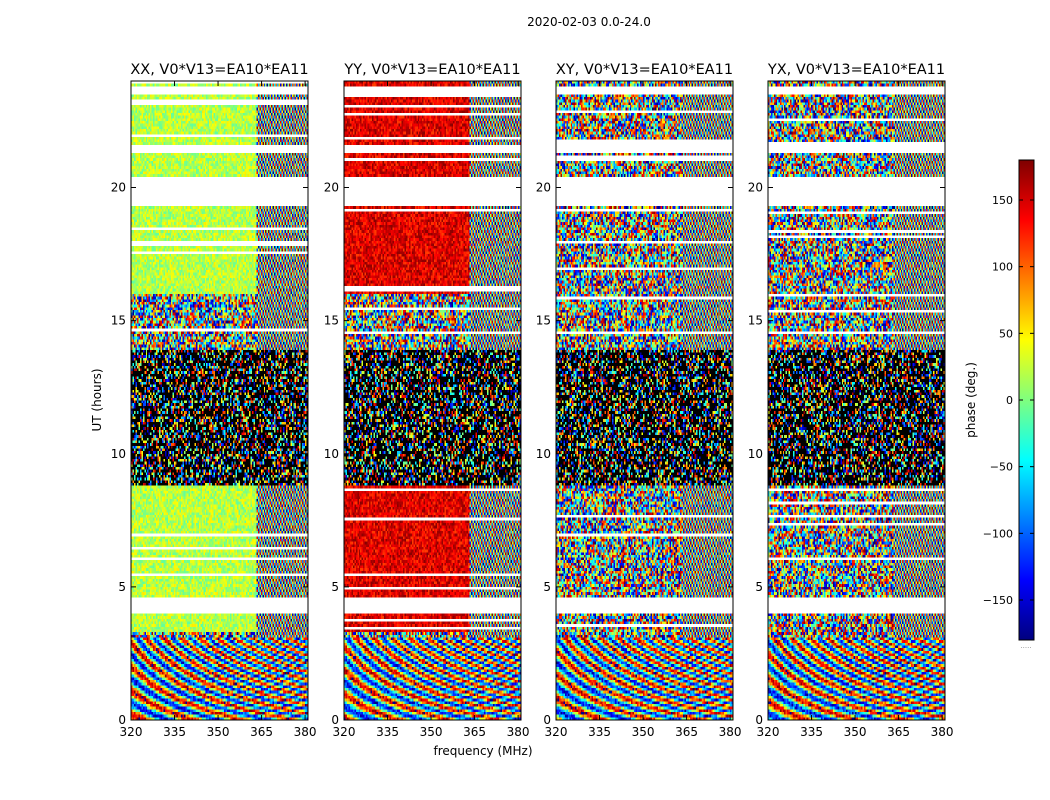  I want to click on panel-title: XX, V0*V13=EA10*EA11, so click(219, 70).